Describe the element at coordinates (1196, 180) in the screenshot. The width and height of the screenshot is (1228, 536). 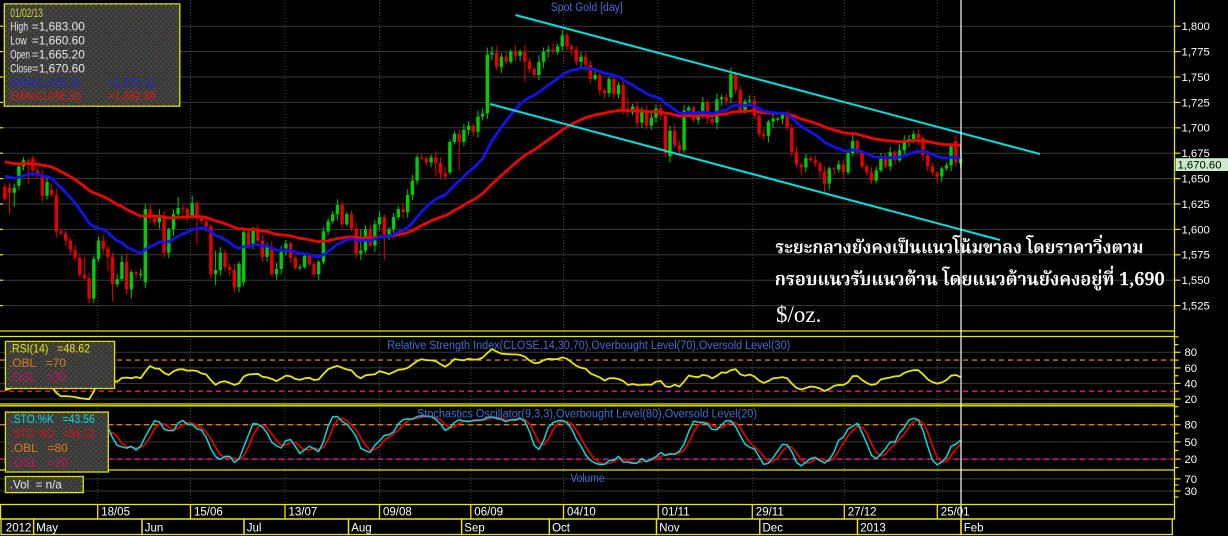
I see `svg-text: 1,650` at that location.